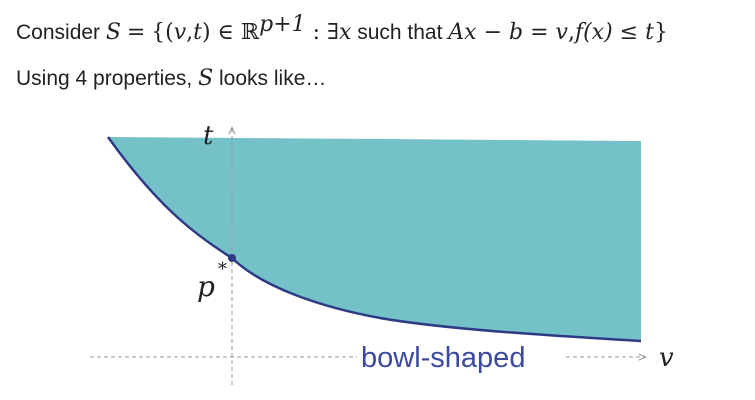 The image size is (755, 400). Describe the element at coordinates (593, 32) in the screenshot. I see `function-fx: f(x)` at that location.